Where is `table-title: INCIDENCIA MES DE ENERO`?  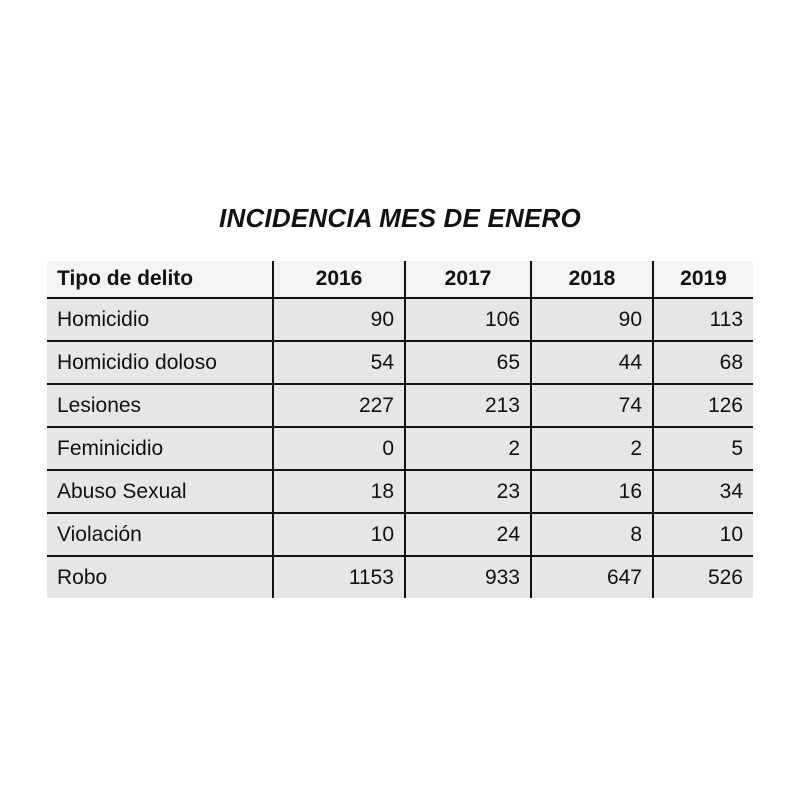
table-title: INCIDENCIA MES DE ENERO is located at coordinates (400, 218).